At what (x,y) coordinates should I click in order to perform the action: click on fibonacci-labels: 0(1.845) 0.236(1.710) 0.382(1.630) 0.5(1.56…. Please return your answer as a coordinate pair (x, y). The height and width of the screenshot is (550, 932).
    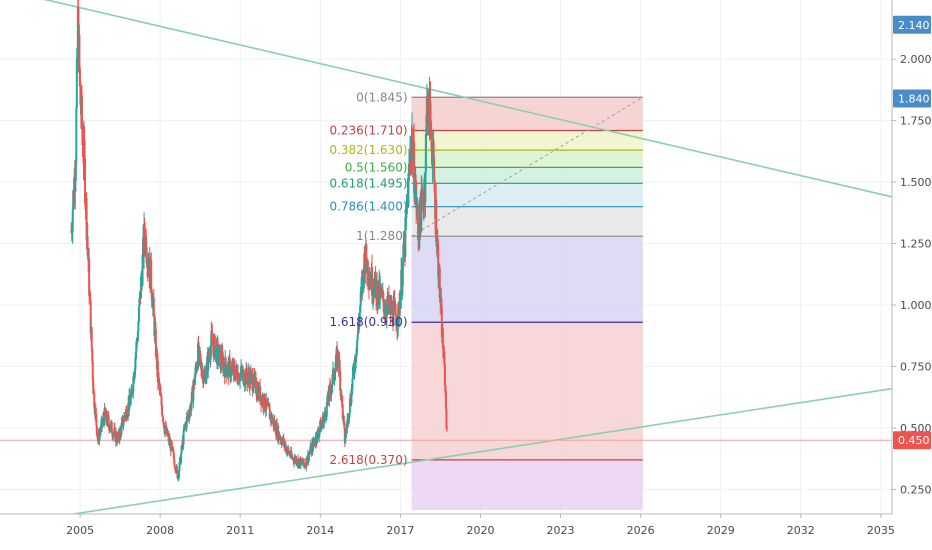
    Looking at the image, I should click on (368, 278).